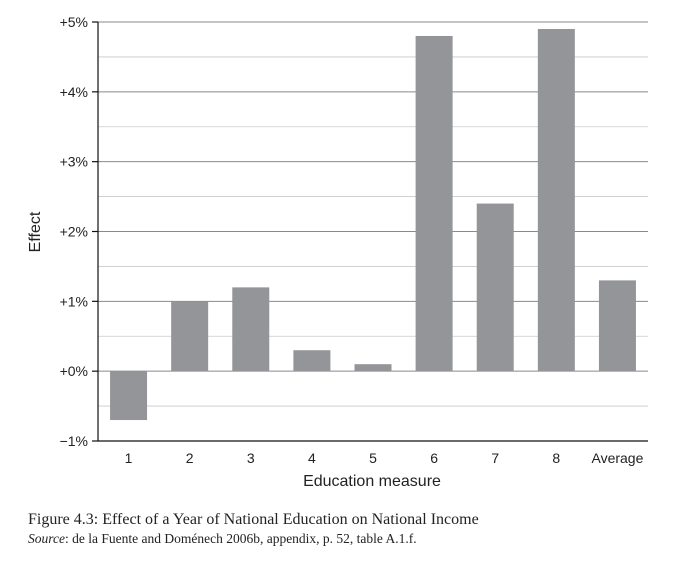  Describe the element at coordinates (251, 458) in the screenshot. I see `x-tick-label: 3` at that location.